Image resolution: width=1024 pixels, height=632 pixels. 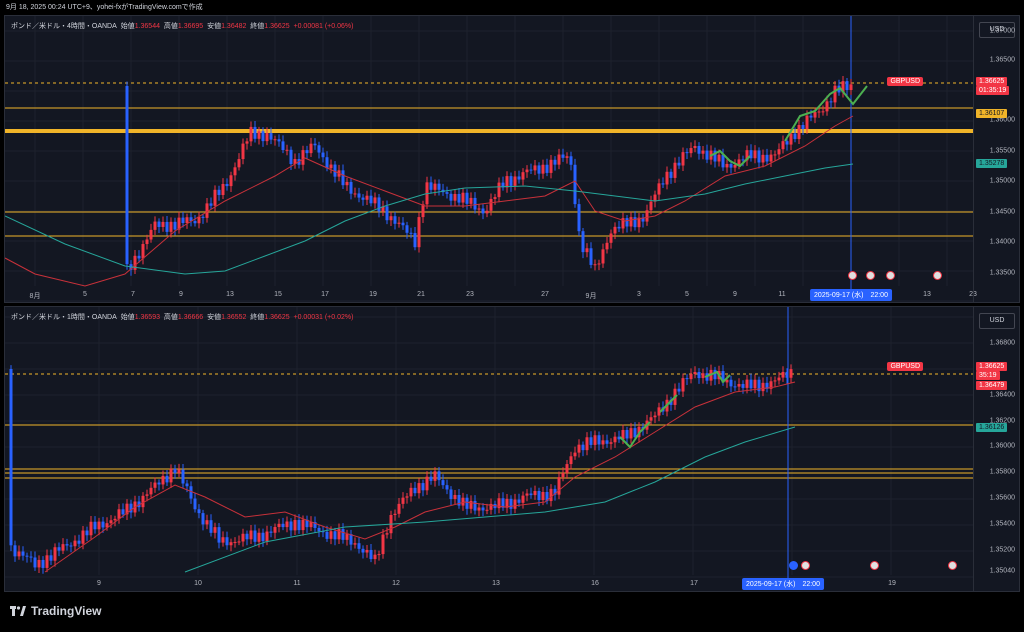 What do you see at coordinates (198, 583) in the screenshot?
I see `x-label: 10` at bounding box center [198, 583].